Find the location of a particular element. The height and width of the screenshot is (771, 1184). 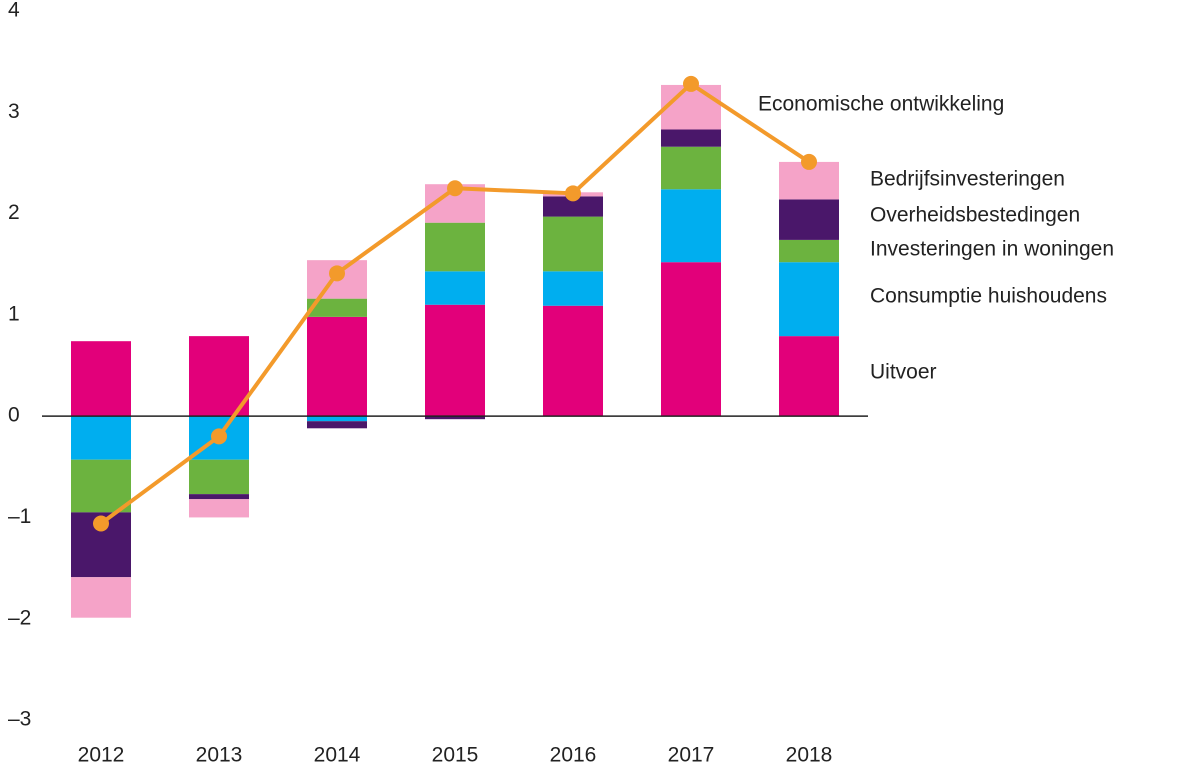

x-tick-label: 2015 is located at coordinates (455, 755).